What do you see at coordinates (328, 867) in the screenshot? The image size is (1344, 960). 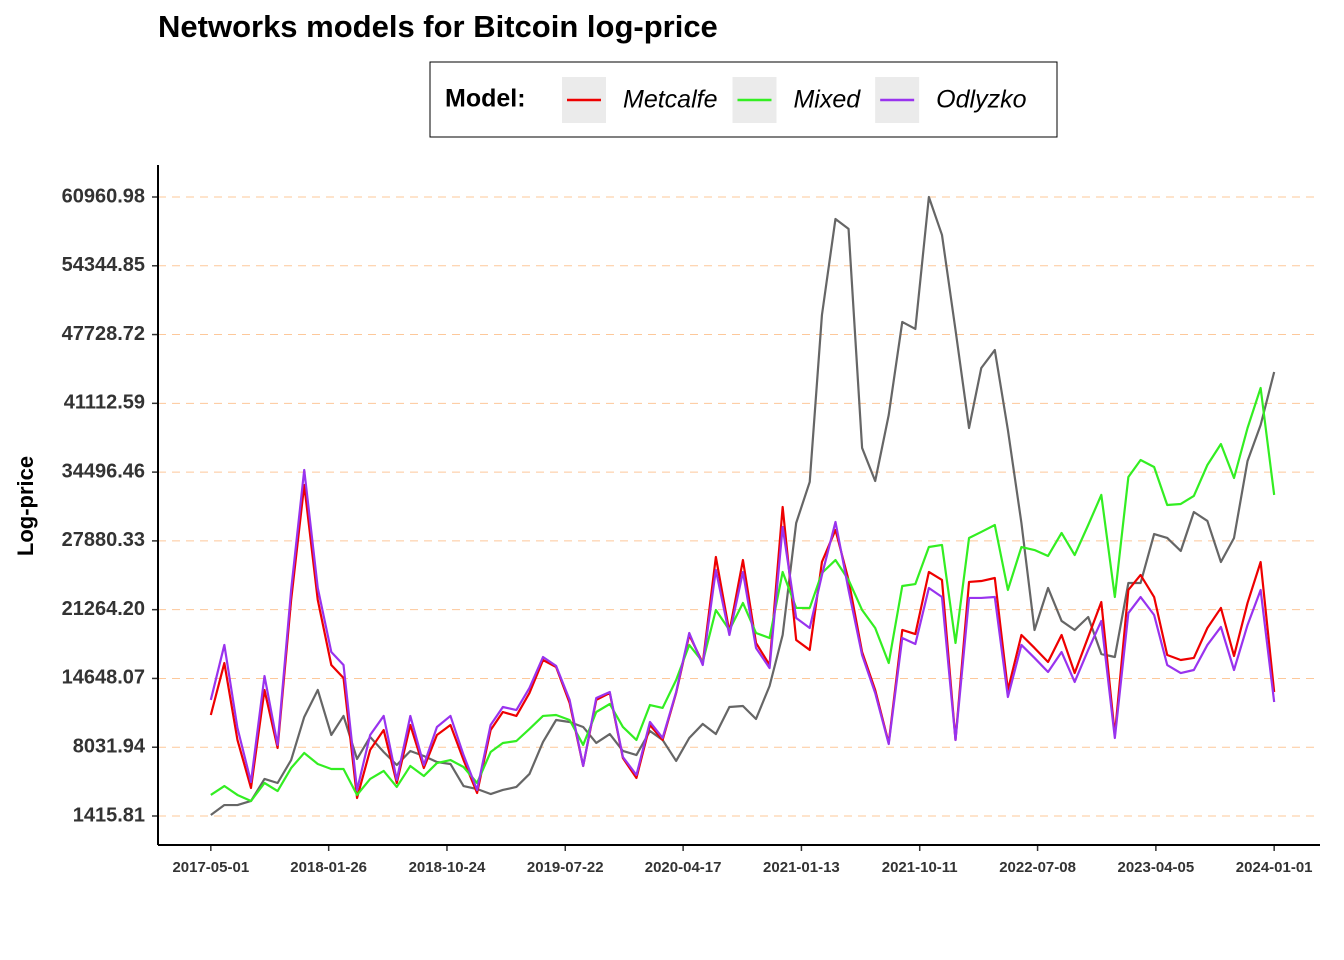 I see `x-tick-label: 2018-01-26` at bounding box center [328, 867].